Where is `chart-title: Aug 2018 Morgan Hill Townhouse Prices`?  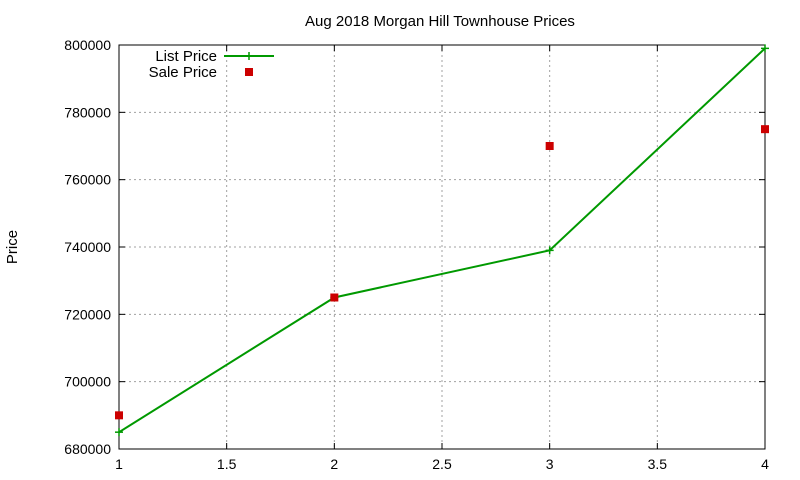
chart-title: Aug 2018 Morgan Hill Townhouse Prices is located at coordinates (440, 21).